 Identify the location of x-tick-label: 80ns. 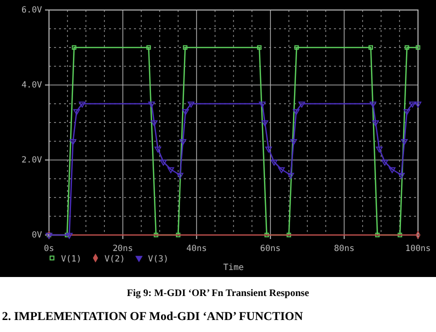
(344, 249).